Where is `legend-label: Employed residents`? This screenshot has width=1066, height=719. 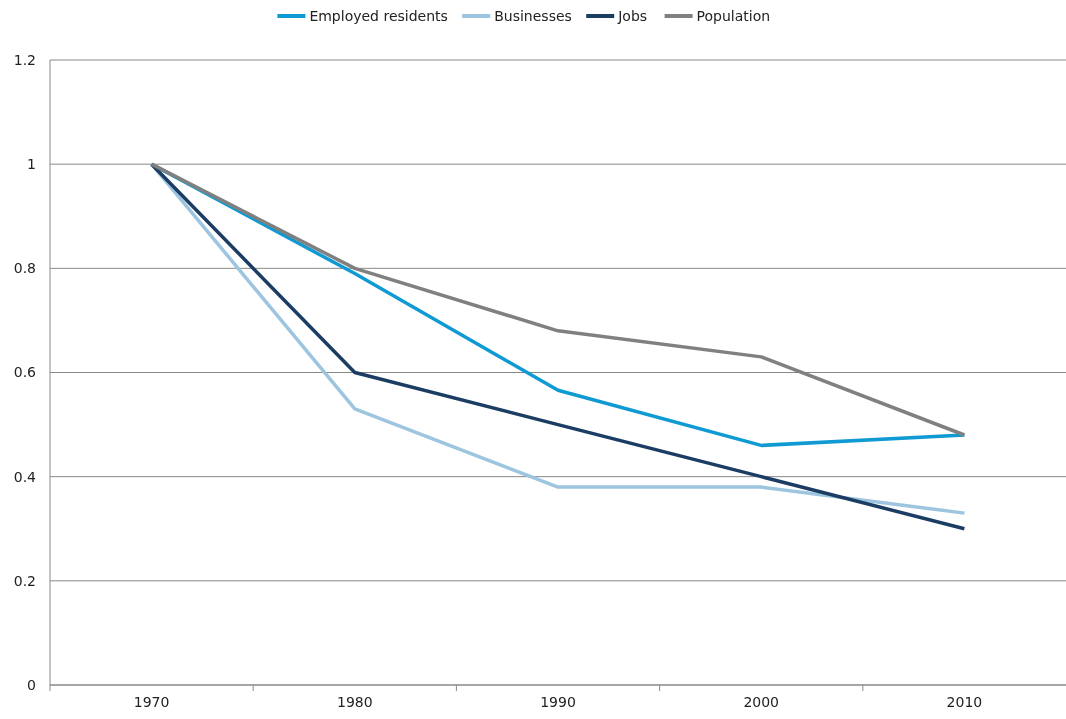 legend-label: Employed residents is located at coordinates (378, 15).